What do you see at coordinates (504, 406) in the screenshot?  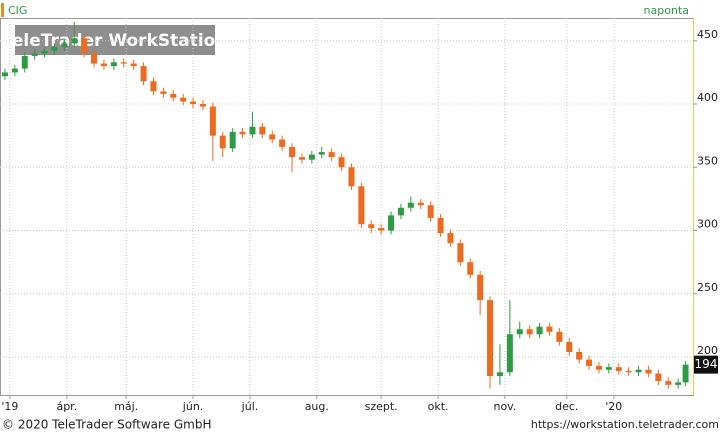 I see `x-tick-label: nov.` at bounding box center [504, 406].